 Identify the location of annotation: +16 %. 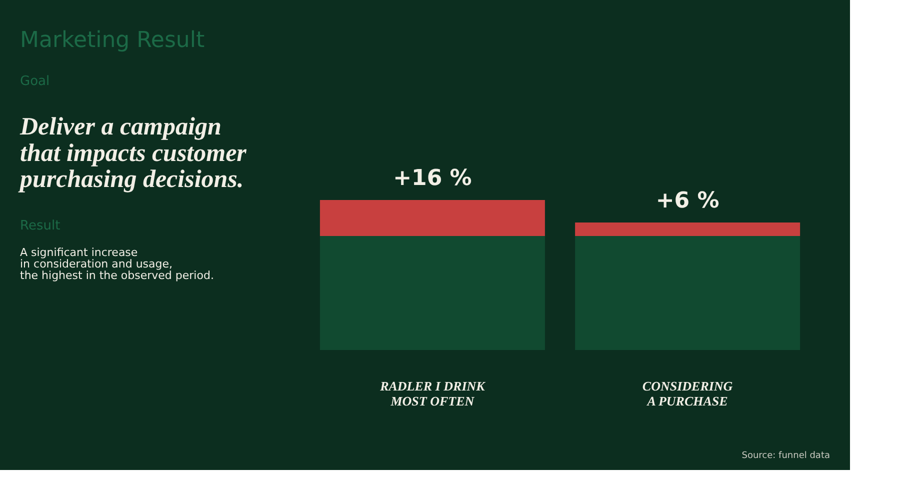
(432, 178).